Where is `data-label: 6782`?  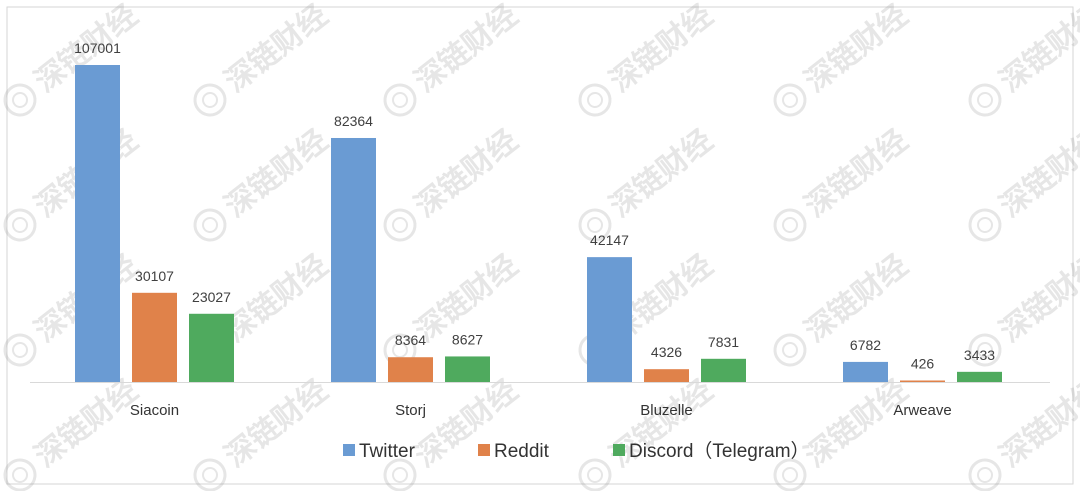 data-label: 6782 is located at coordinates (865, 345).